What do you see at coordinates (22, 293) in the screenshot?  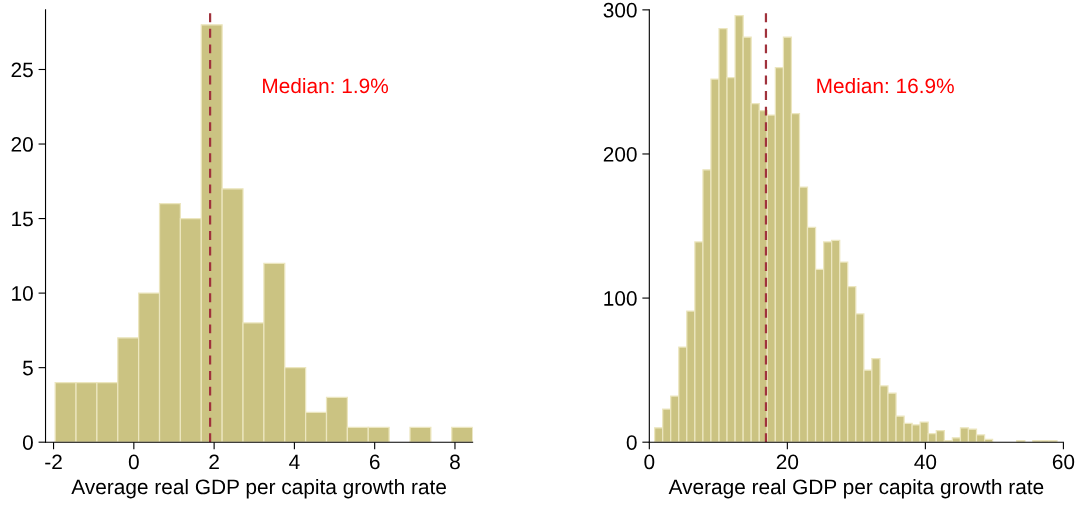 I see `y-tick-label: 10` at bounding box center [22, 293].